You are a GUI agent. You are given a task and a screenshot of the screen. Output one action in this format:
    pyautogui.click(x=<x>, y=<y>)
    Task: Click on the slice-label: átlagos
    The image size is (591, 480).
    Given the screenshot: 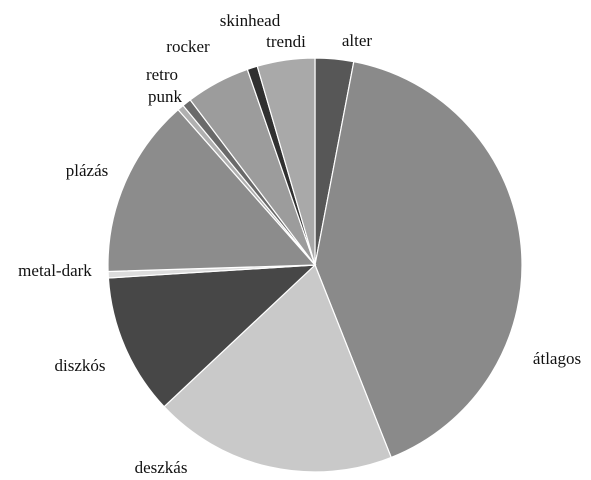 What is the action you would take?
    pyautogui.click(x=557, y=358)
    